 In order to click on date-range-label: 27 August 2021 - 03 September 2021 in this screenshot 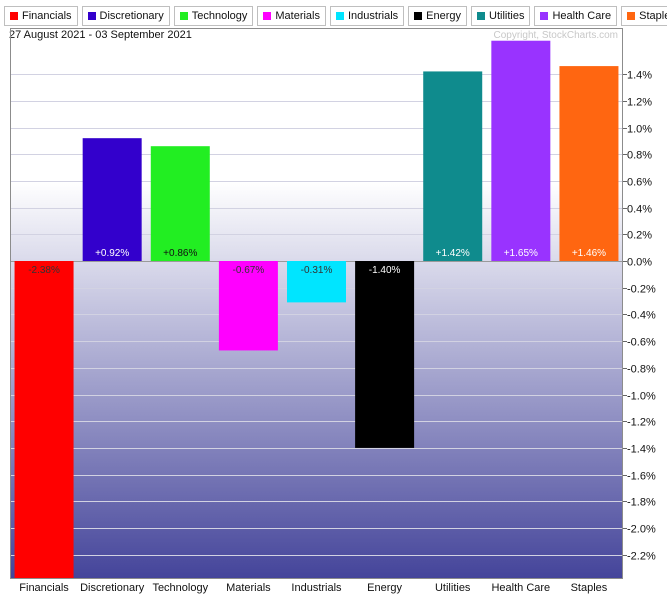, I will do `click(100, 35)`.